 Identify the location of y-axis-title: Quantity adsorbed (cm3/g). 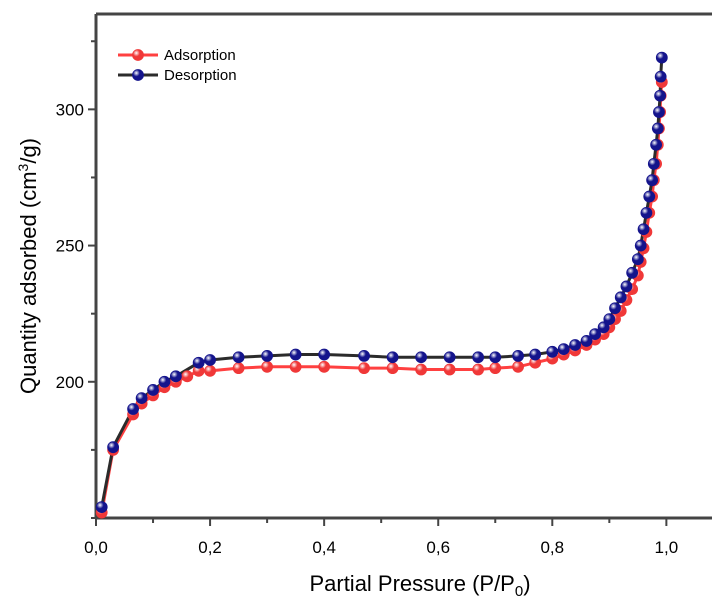
(28, 266).